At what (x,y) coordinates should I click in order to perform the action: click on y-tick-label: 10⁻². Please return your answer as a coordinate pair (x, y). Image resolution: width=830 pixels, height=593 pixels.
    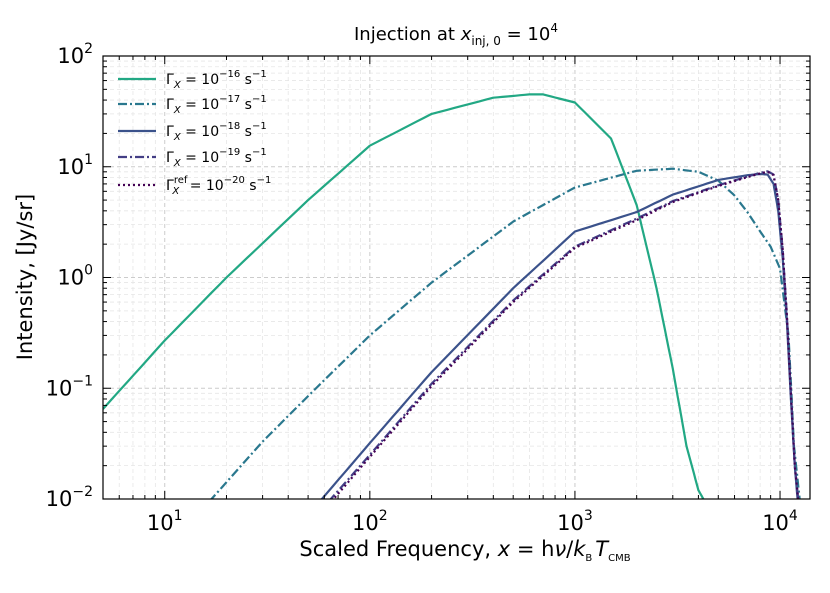
    Looking at the image, I should click on (69, 497).